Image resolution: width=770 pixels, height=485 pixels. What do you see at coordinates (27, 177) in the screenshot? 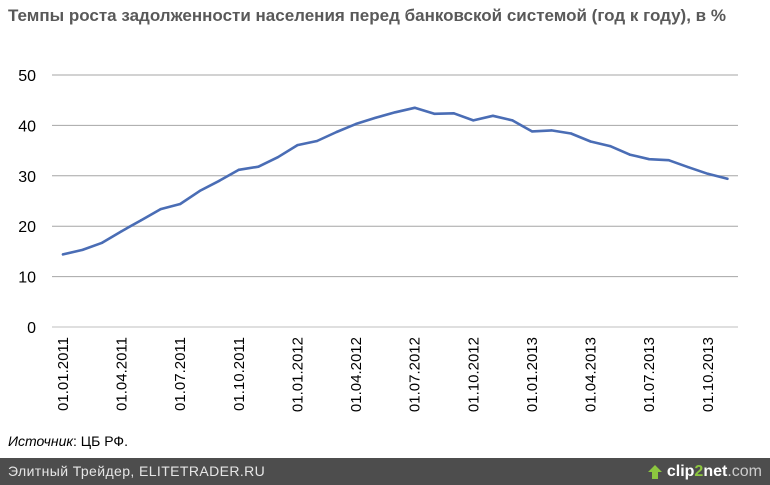
I see `y-tick-label: 30` at bounding box center [27, 177].